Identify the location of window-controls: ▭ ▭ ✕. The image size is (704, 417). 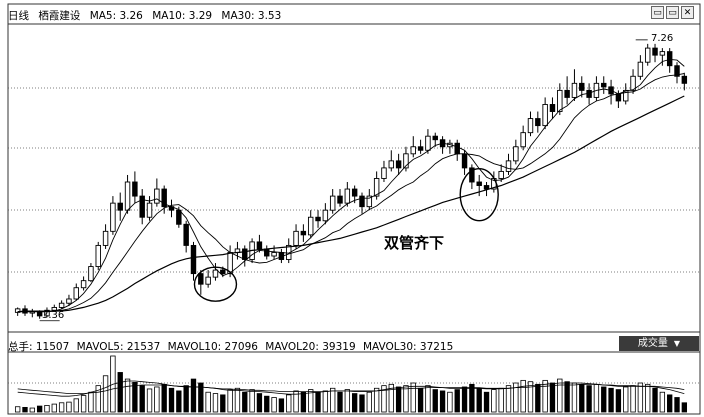
(672, 12).